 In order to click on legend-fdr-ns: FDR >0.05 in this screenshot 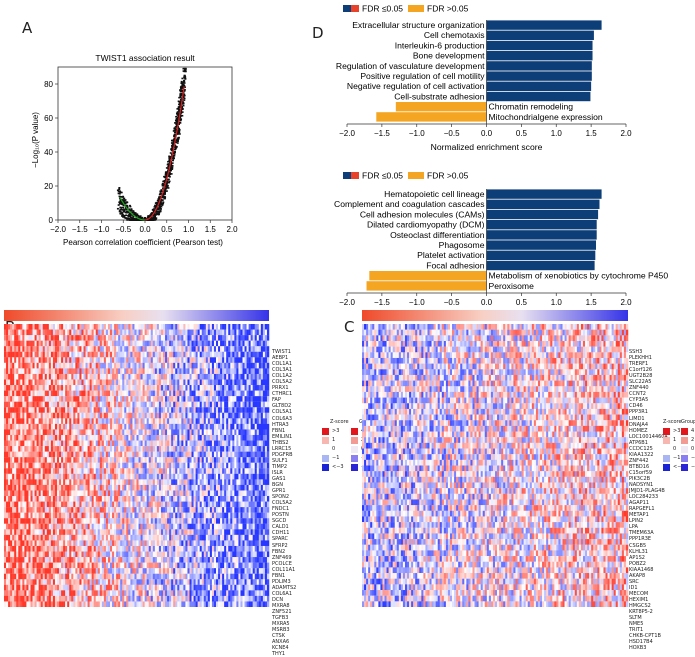, I will do `click(448, 9)`.